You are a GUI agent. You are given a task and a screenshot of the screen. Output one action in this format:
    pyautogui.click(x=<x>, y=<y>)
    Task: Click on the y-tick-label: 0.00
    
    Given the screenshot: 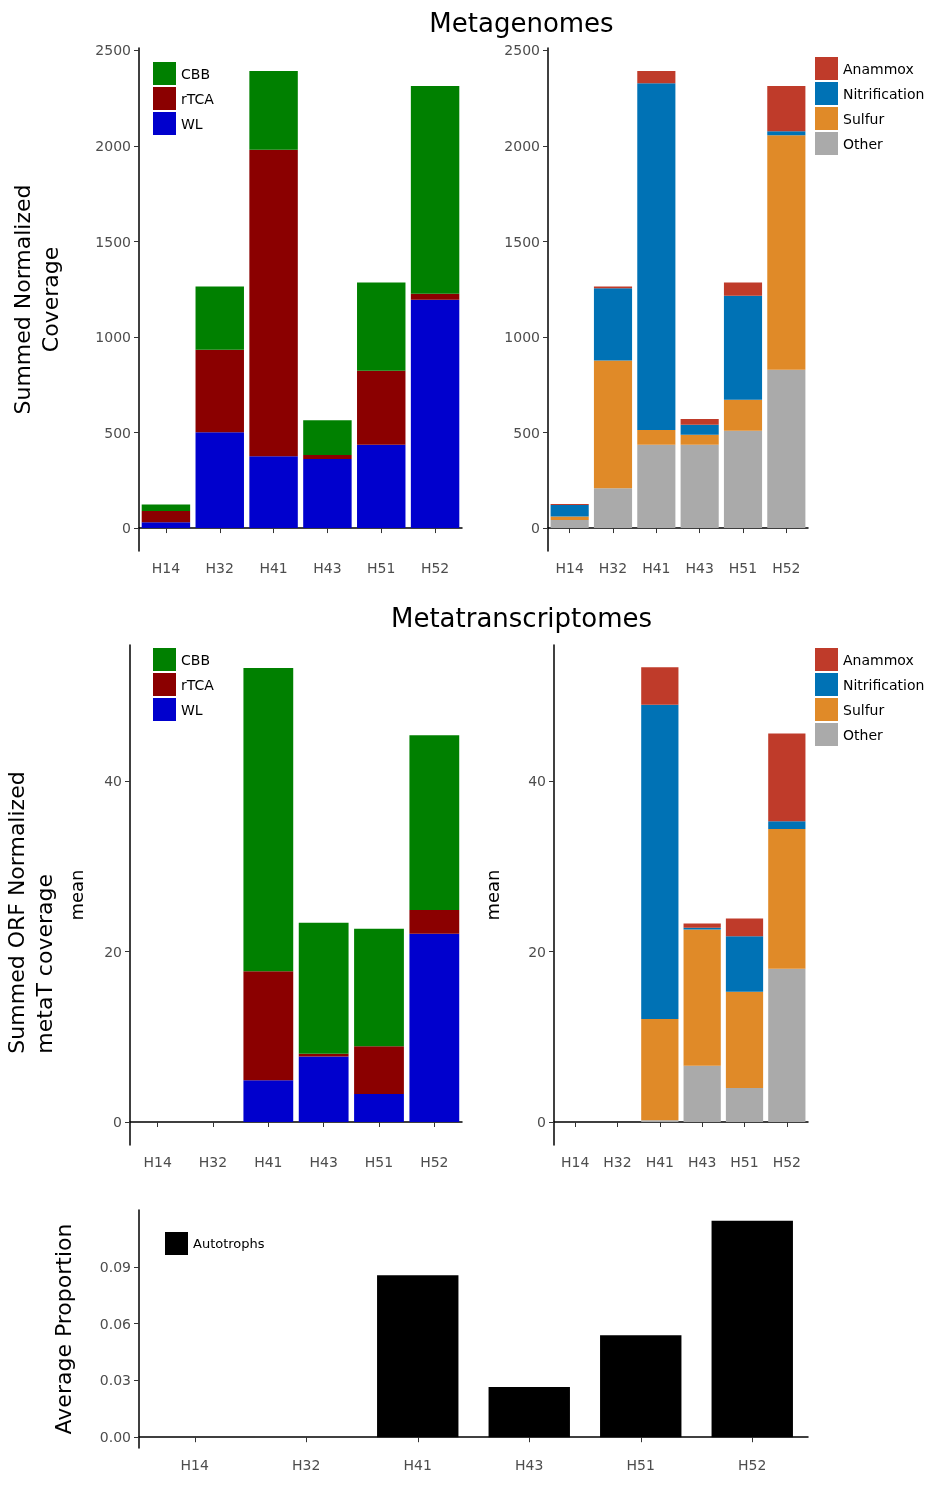 What is the action you would take?
    pyautogui.click(x=115, y=1437)
    